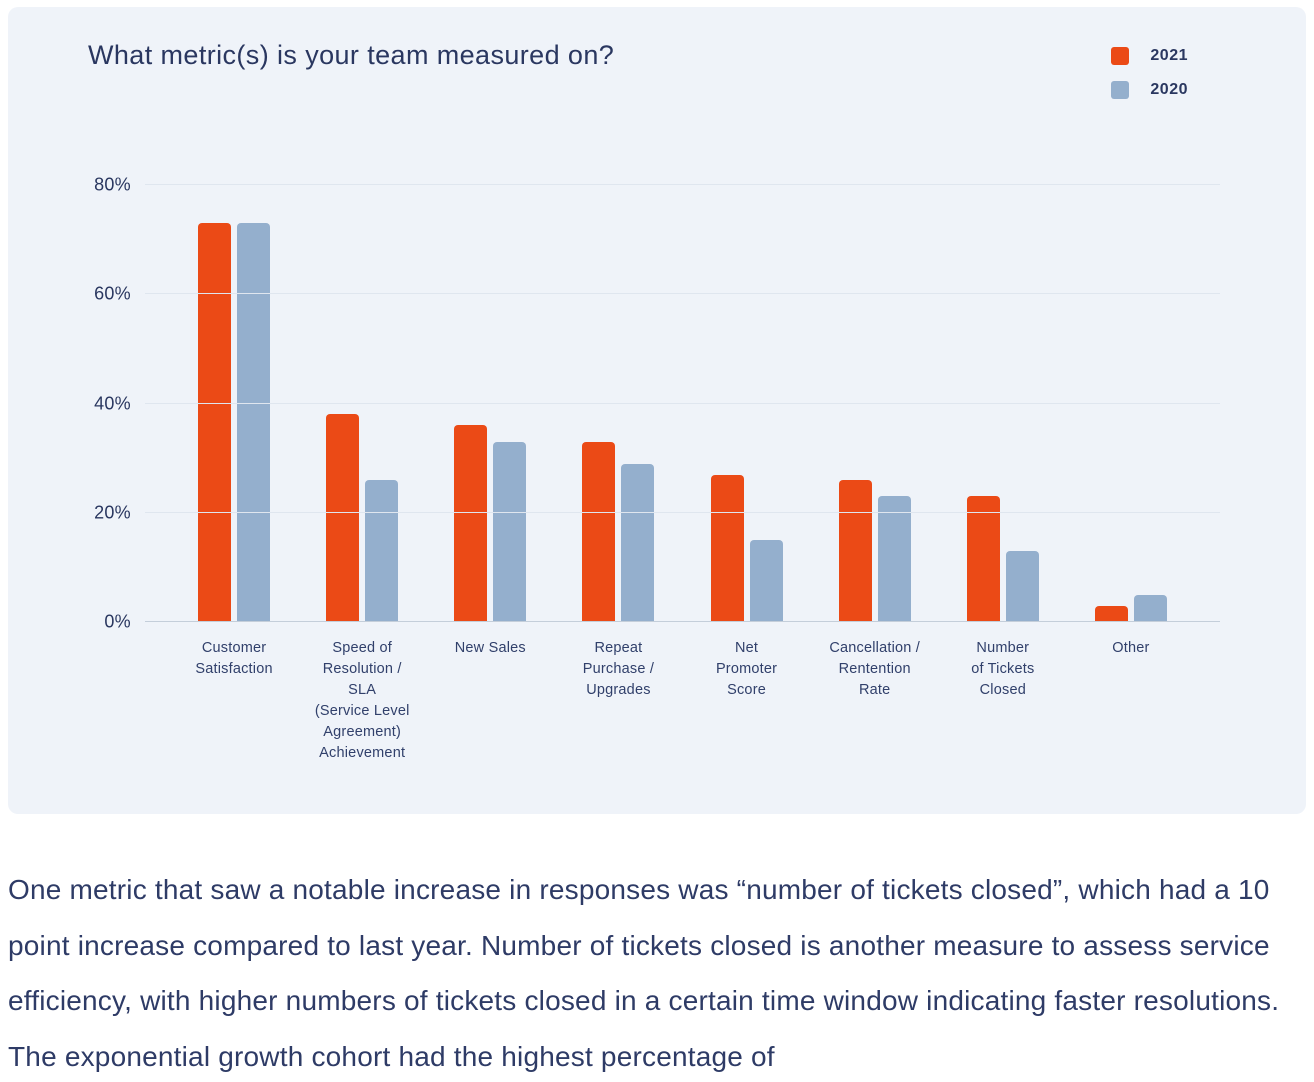  What do you see at coordinates (112, 293) in the screenshot?
I see `y-axis-tick-label: 60%` at bounding box center [112, 293].